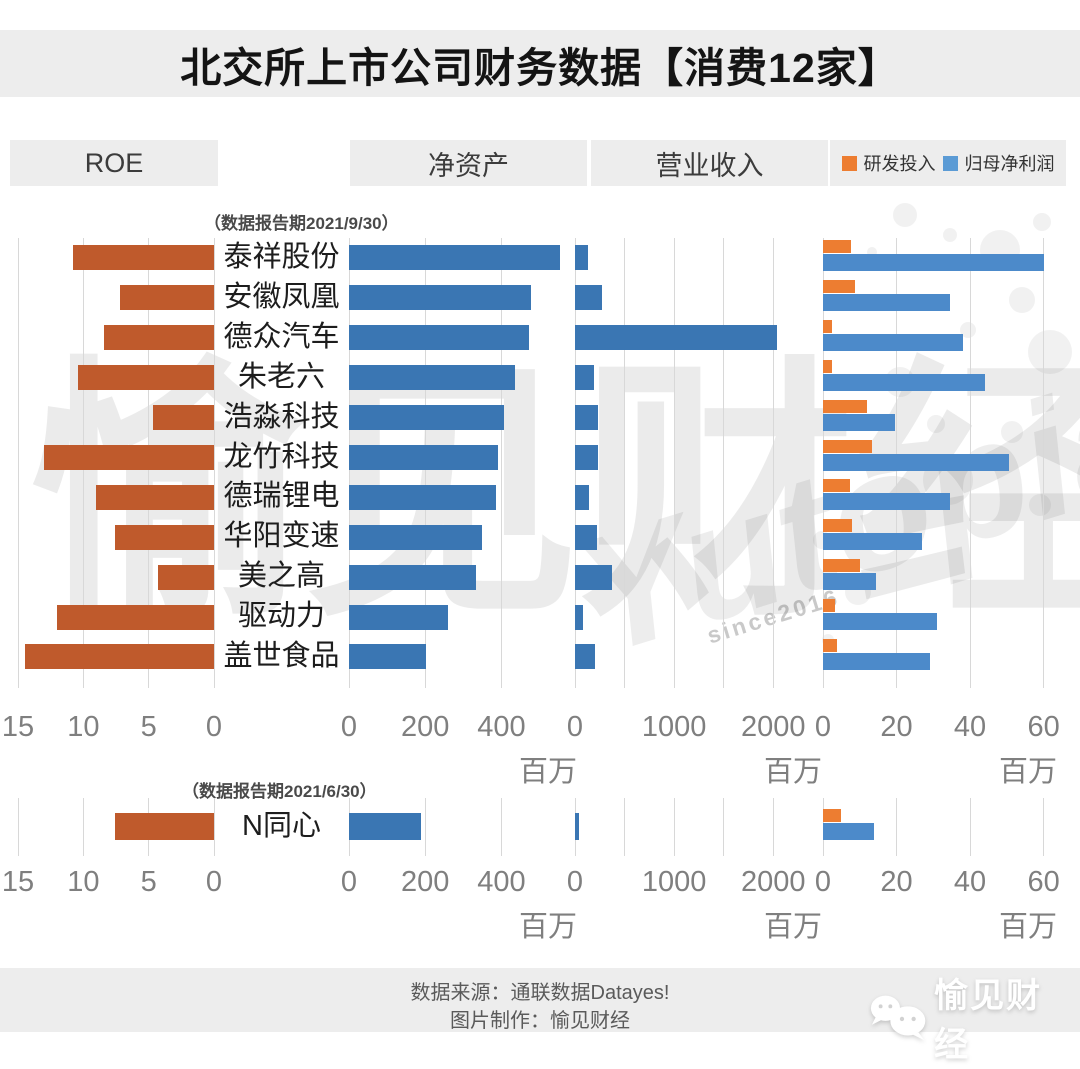  I want to click on legend: 研发投入 归母净利润, so click(948, 163).